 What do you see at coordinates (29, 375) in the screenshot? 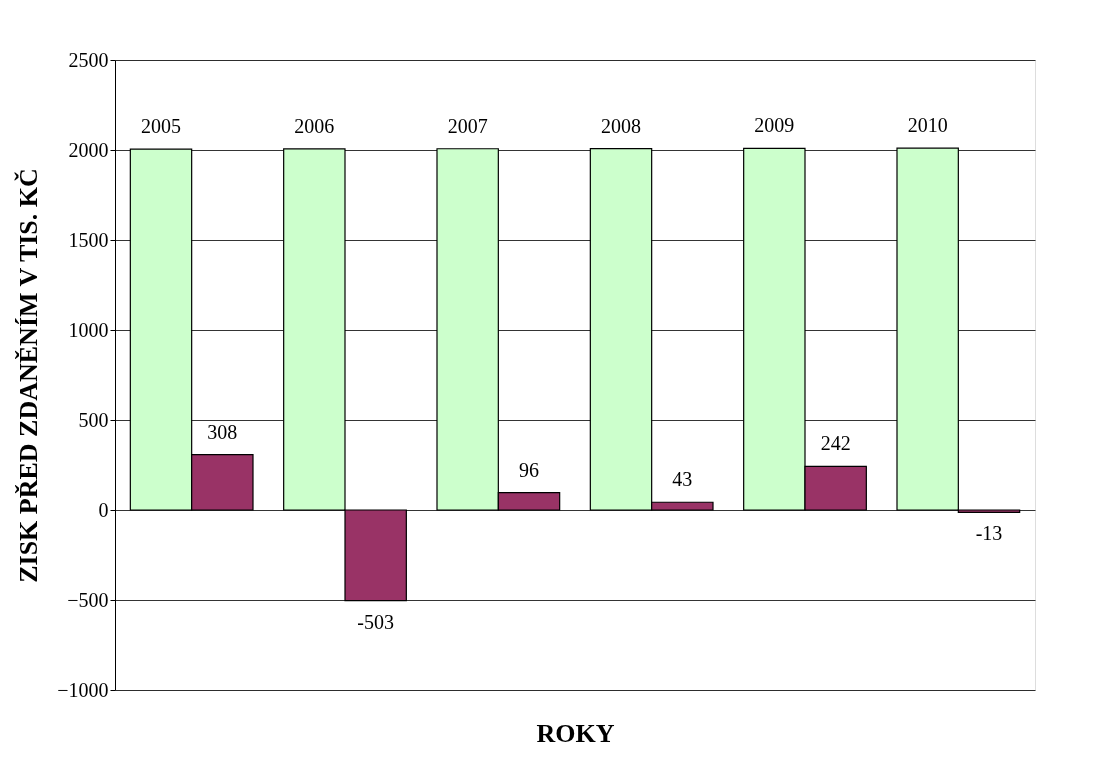
I see `y-axis-title: ZISK PŘED ZDANĚNÍM V TIS. KČ` at bounding box center [29, 375].